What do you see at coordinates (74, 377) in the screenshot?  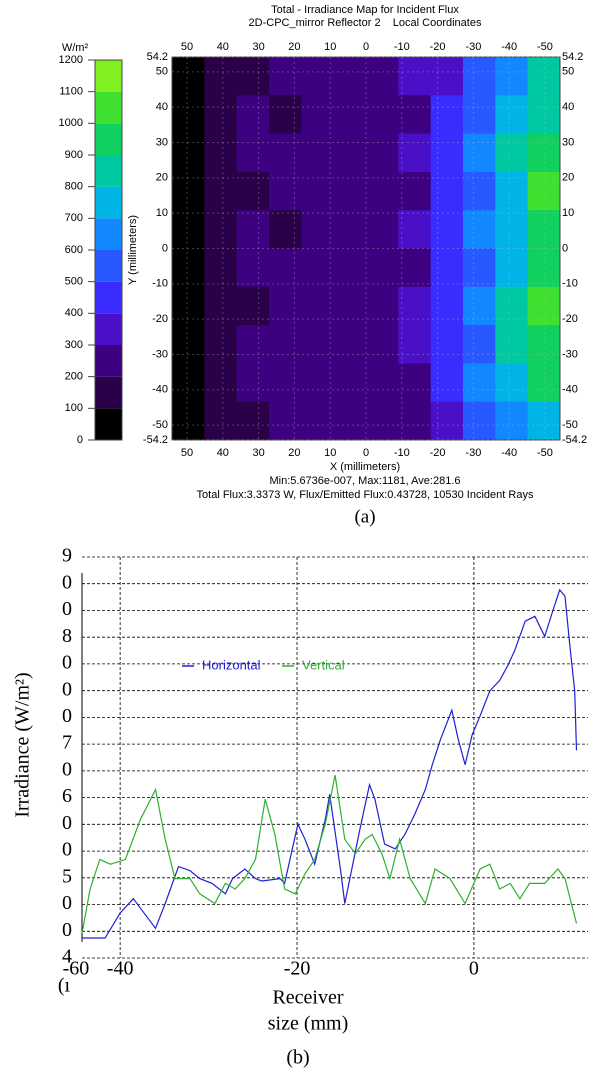 I see `colorbar-tick-label: 200` at bounding box center [74, 377].